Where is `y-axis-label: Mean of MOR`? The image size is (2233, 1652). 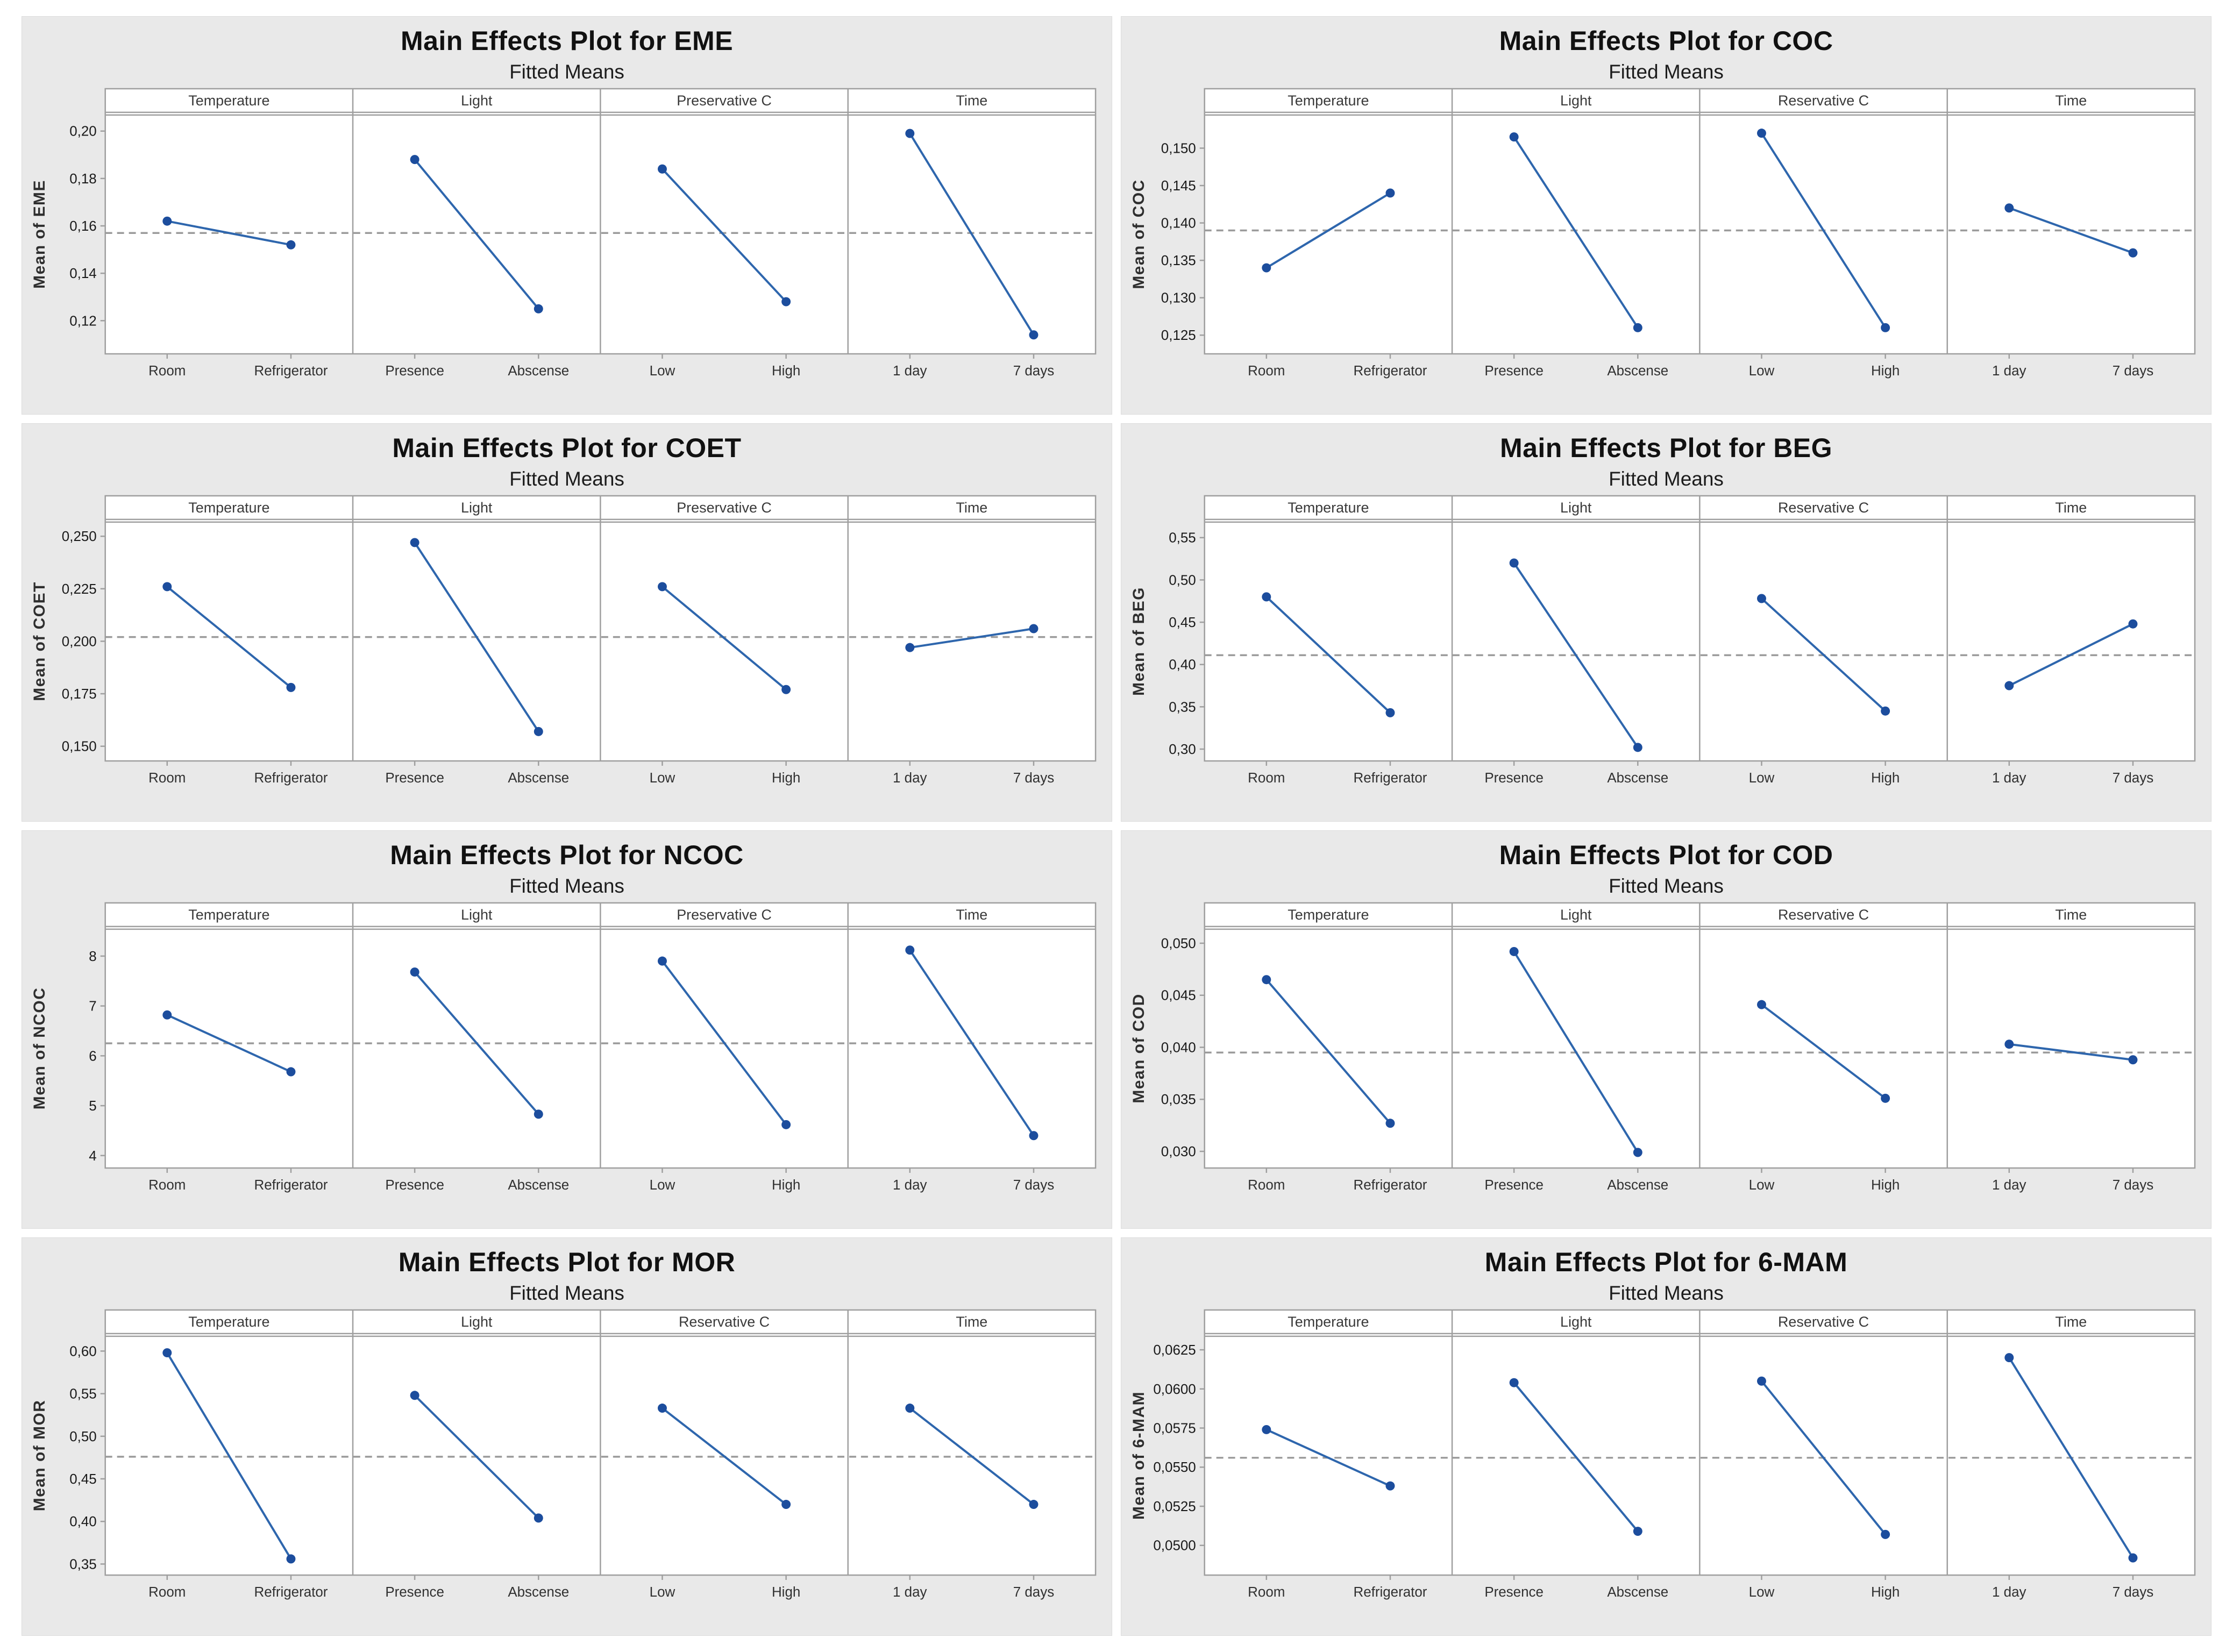 y-axis-label: Mean of MOR is located at coordinates (40, 1456).